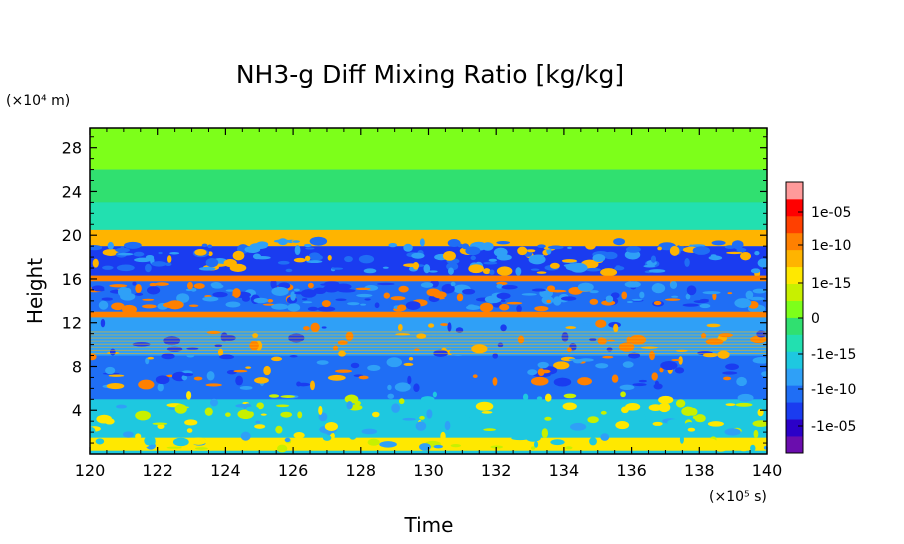 The width and height of the screenshot is (904, 544). I want to click on colorbar-label: 1e-05, so click(831, 213).